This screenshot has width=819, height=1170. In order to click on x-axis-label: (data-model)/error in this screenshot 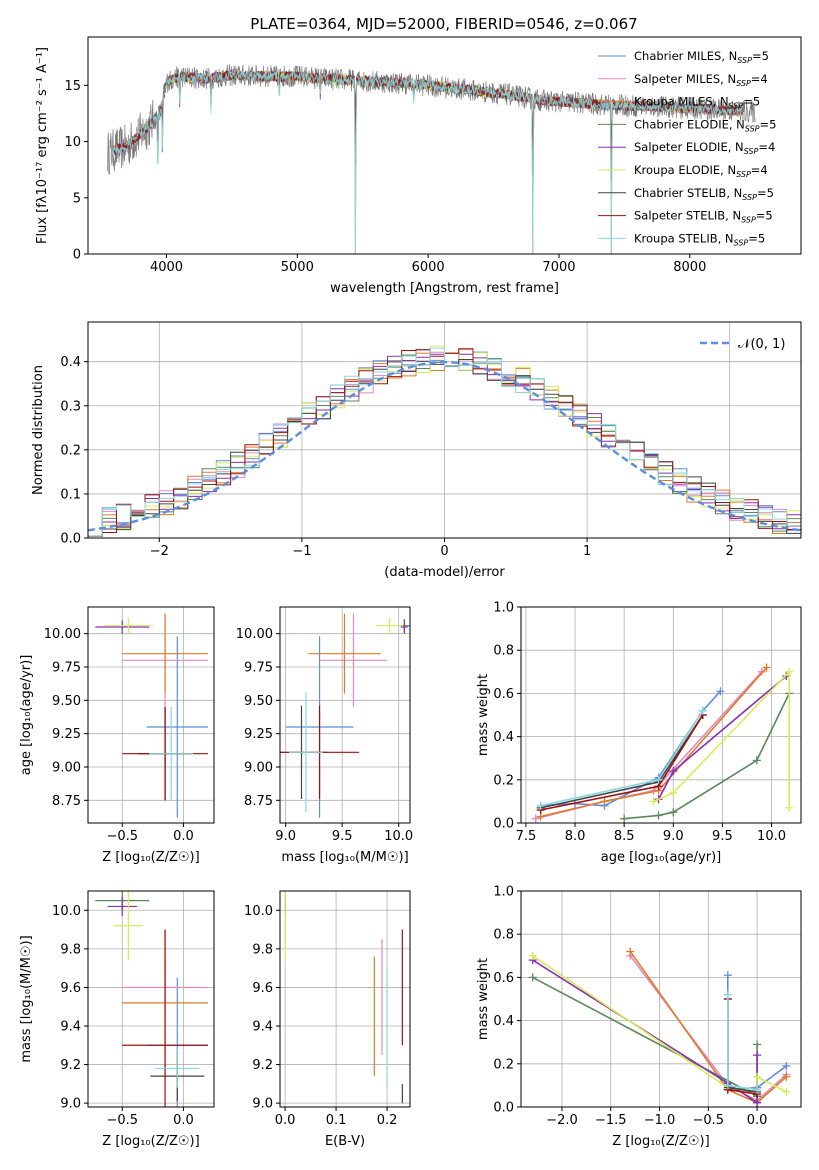, I will do `click(444, 572)`.